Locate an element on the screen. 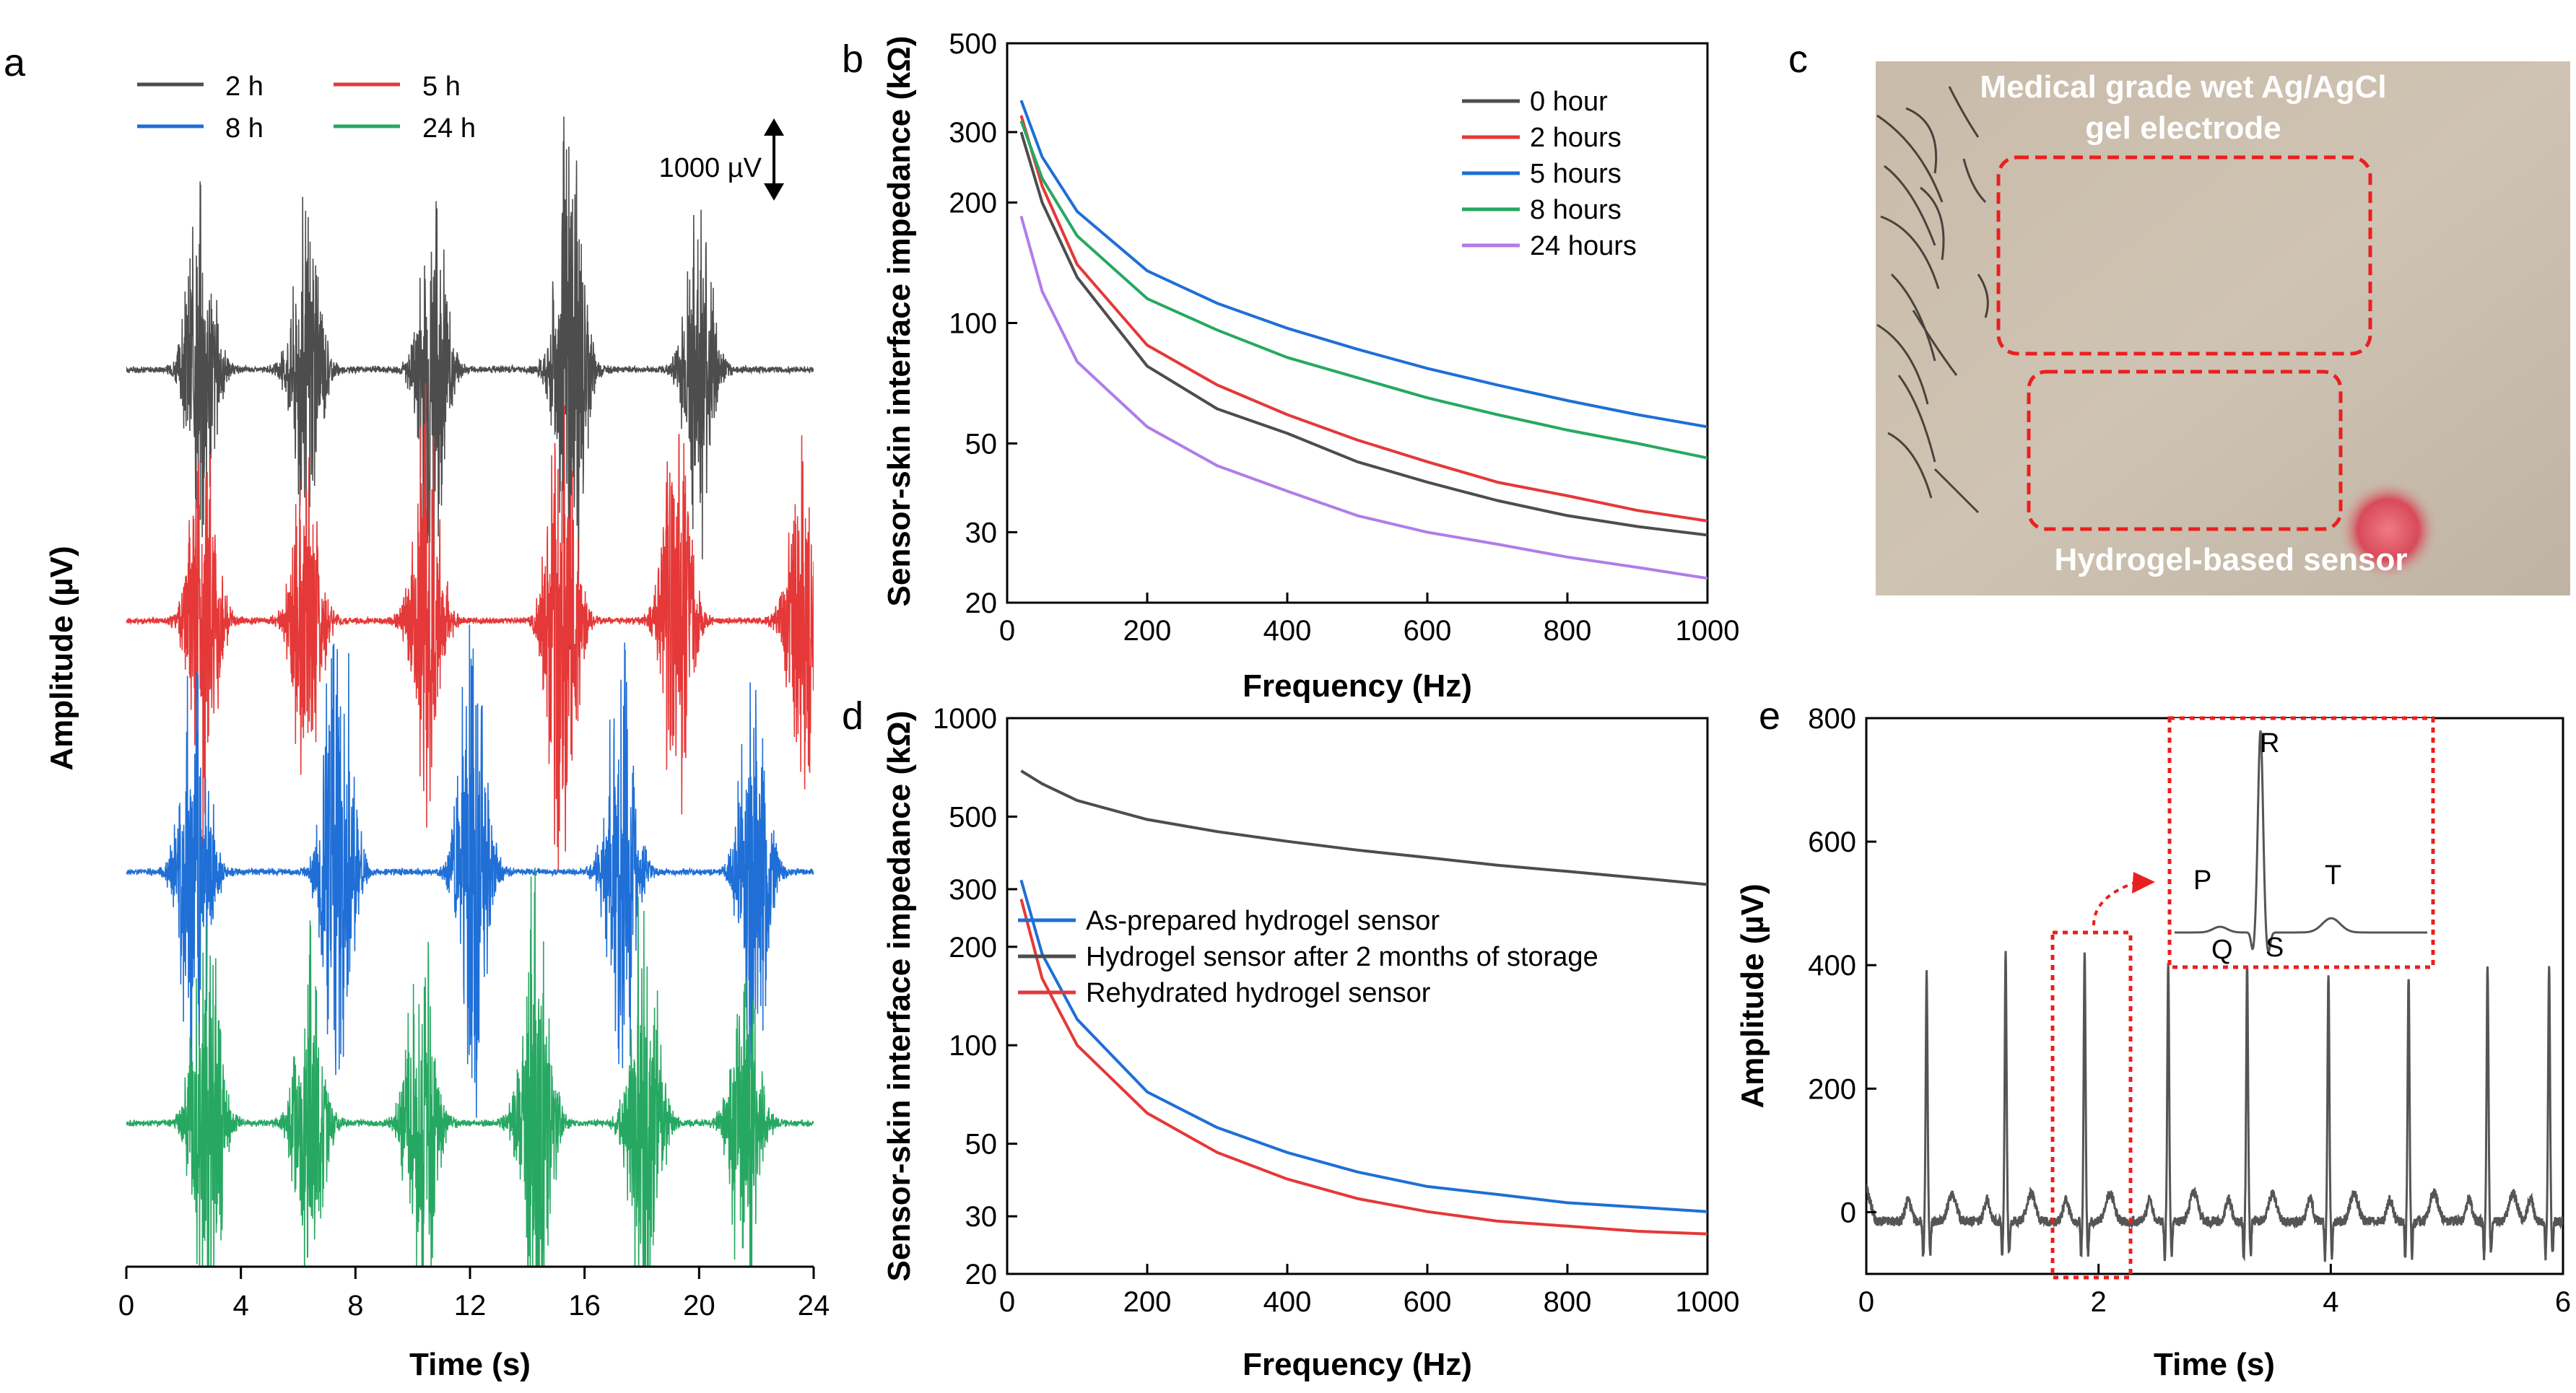 This screenshot has height=1393, width=2576. e-xtick-label: 4 is located at coordinates (2330, 1302).